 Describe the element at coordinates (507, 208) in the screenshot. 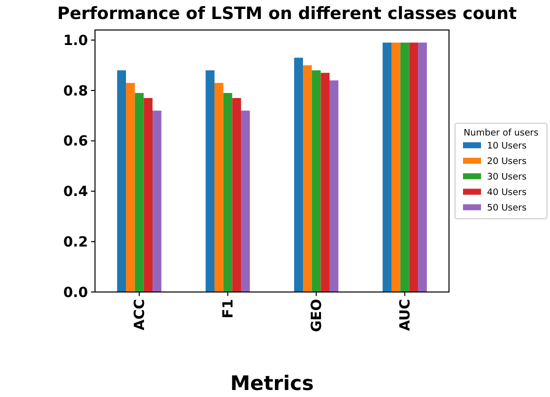

I see `legend-label: 50 Users` at that location.